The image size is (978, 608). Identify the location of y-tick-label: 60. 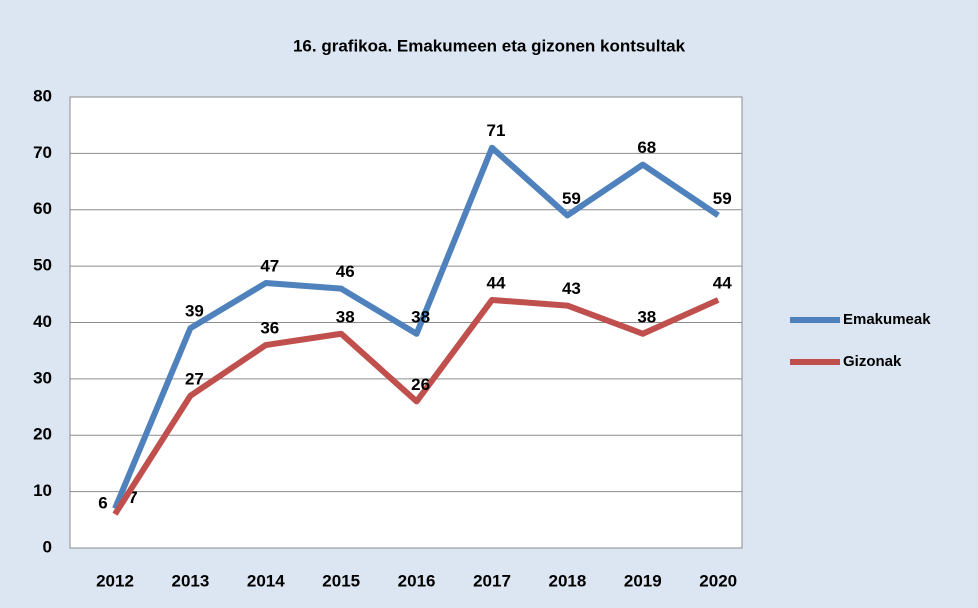
(42, 208).